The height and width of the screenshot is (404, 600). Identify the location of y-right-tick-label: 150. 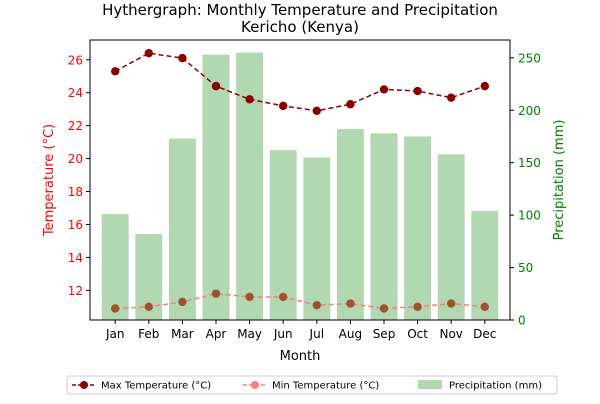
(529, 163).